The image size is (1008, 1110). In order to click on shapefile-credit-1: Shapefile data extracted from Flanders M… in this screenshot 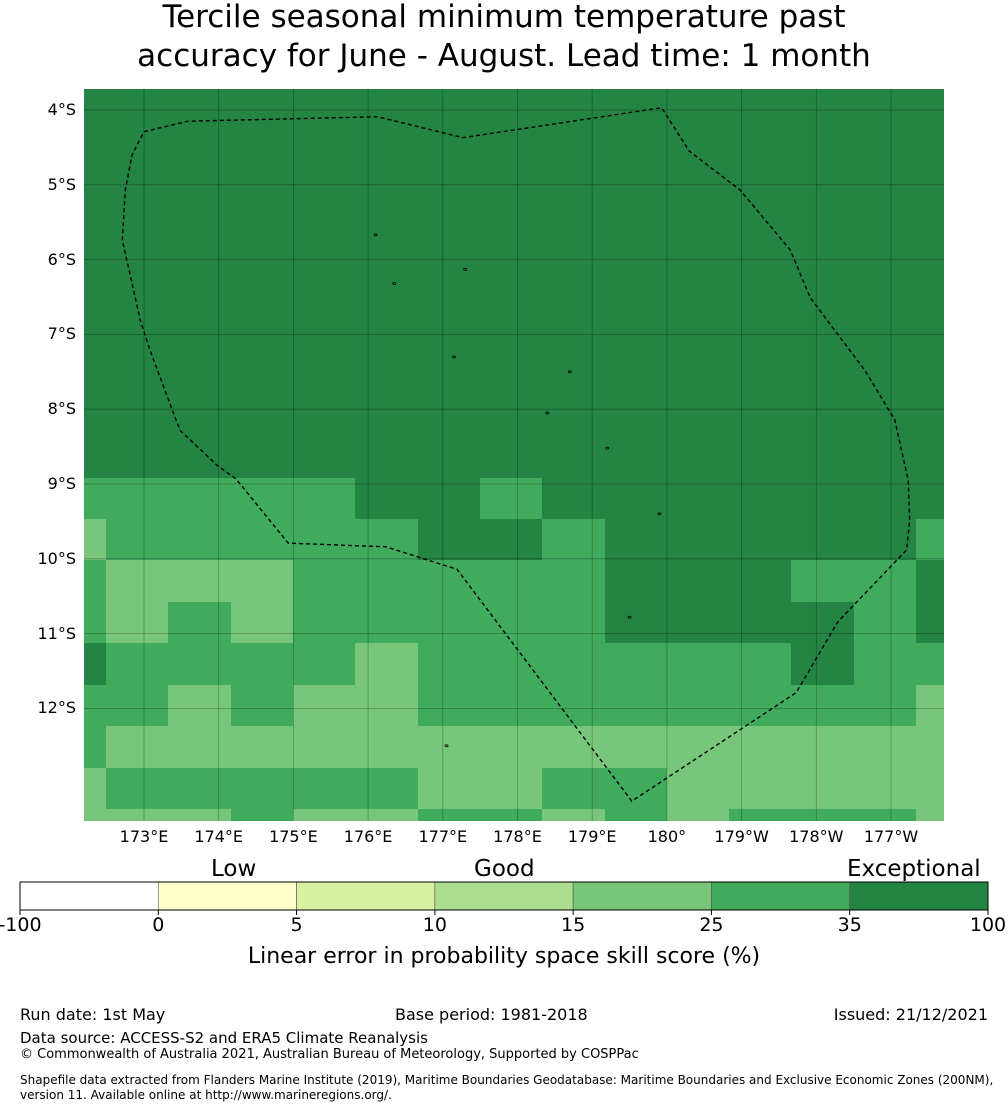, I will do `click(507, 1080)`.